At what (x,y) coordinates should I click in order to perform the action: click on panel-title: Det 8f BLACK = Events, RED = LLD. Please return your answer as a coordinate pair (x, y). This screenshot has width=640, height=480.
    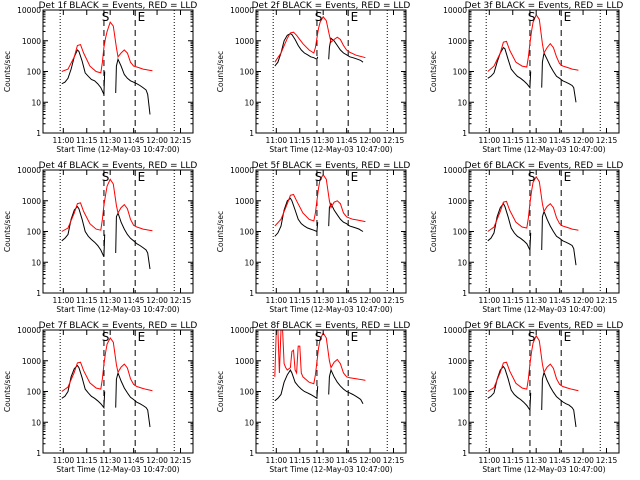
    Looking at the image, I should click on (331, 326).